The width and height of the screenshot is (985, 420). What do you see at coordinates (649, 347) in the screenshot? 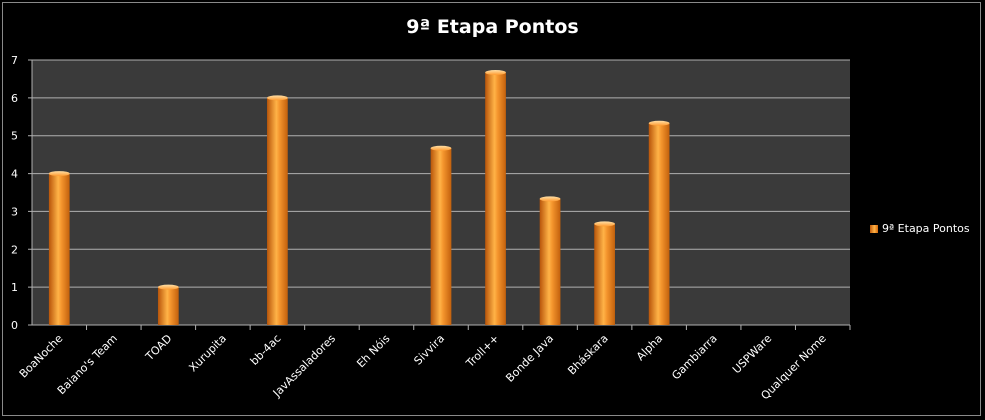
I see `x-tick-label: Alpha` at bounding box center [649, 347].